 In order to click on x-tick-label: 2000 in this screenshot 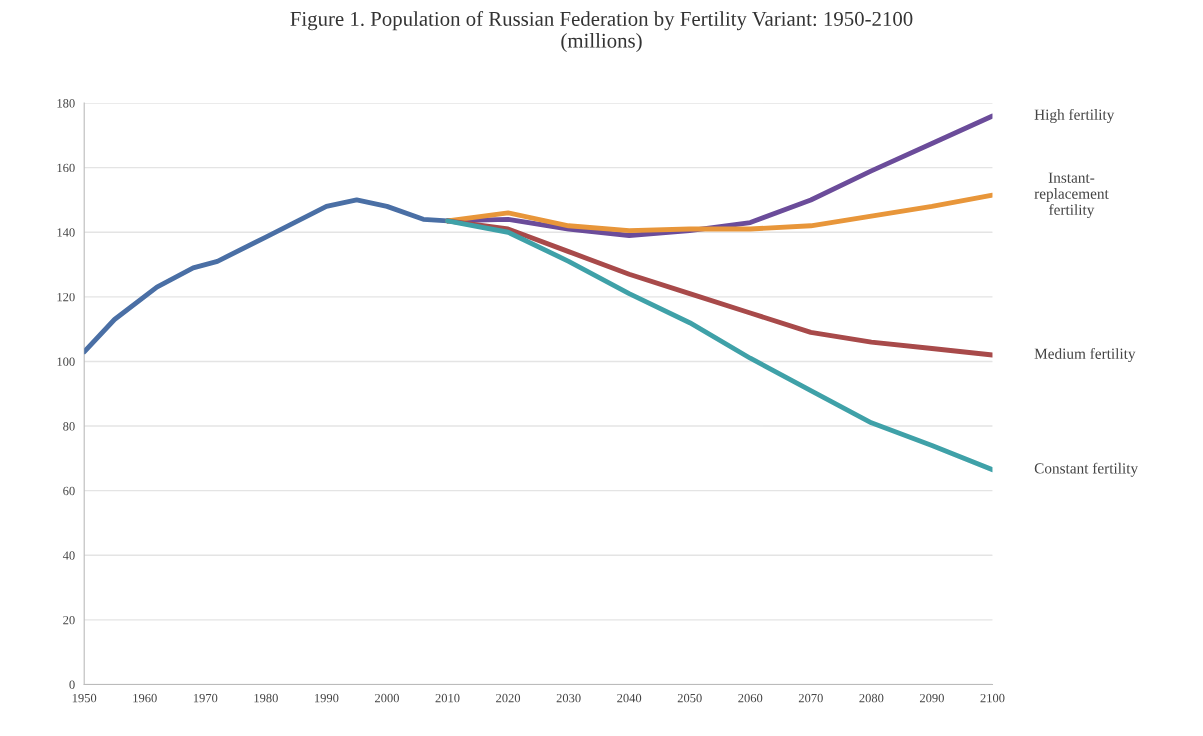, I will do `click(387, 698)`.